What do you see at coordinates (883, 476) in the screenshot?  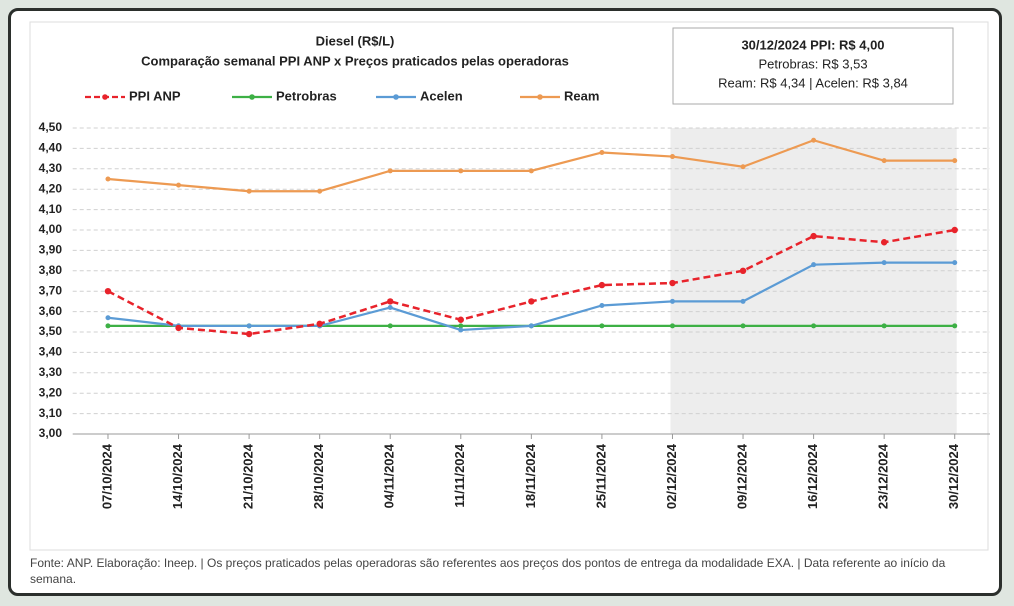 I see `x-tick-label: 23/12/2024` at bounding box center [883, 476].